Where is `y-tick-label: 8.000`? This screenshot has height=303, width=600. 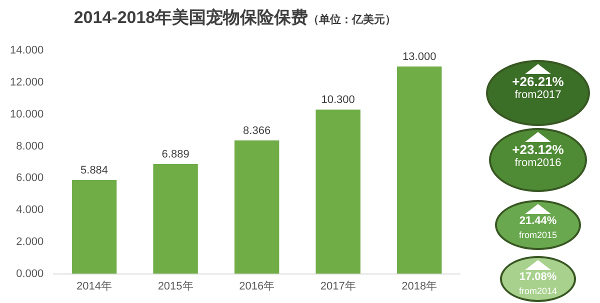
y-tick-label: 8.000 is located at coordinates (30, 146).